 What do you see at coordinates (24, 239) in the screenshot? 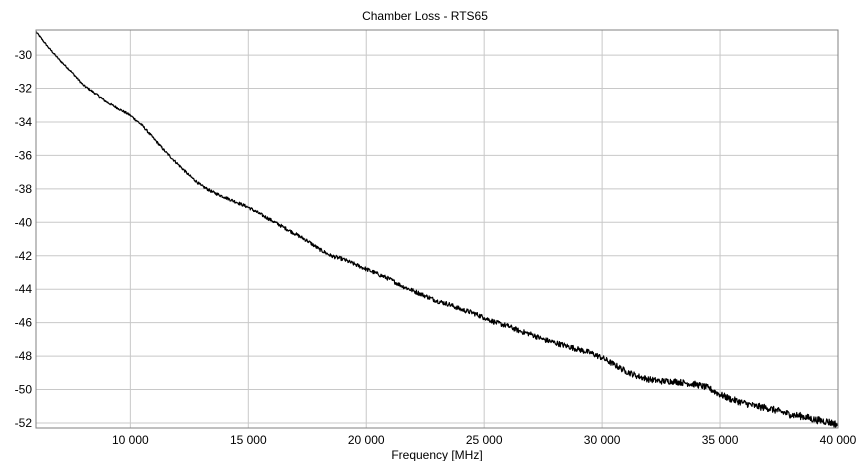
I see `y-axis: -30 -32 -34 -36 -38 -40 -42 -44 -46 -48 -50 -52` at bounding box center [24, 239].